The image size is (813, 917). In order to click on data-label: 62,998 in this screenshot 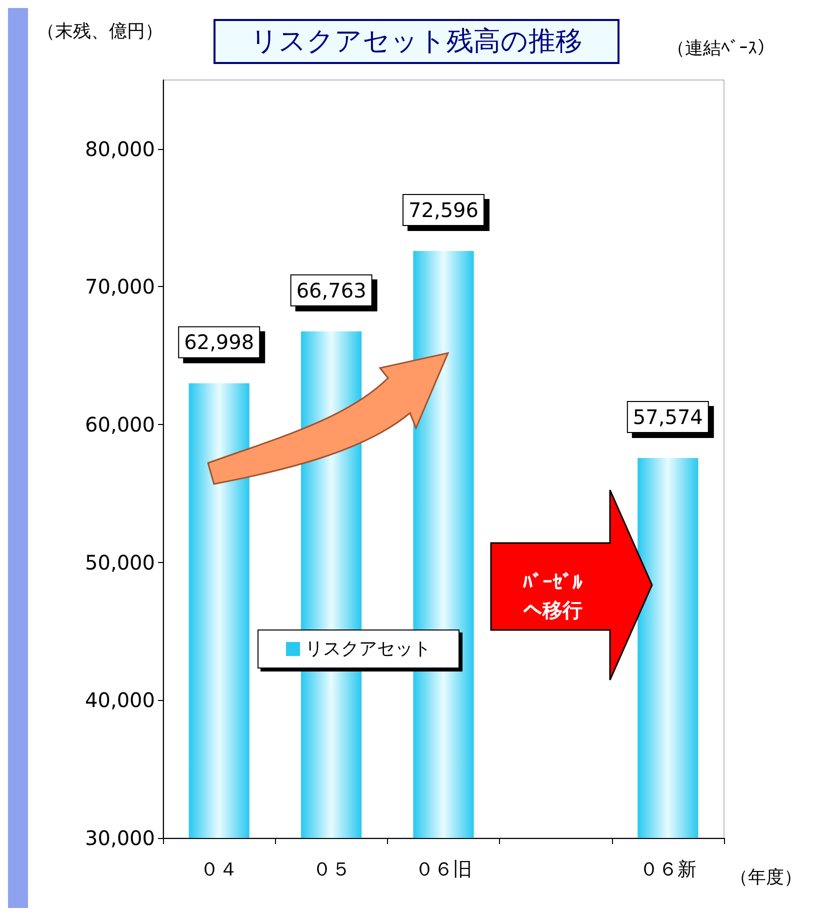, I will do `click(219, 342)`.